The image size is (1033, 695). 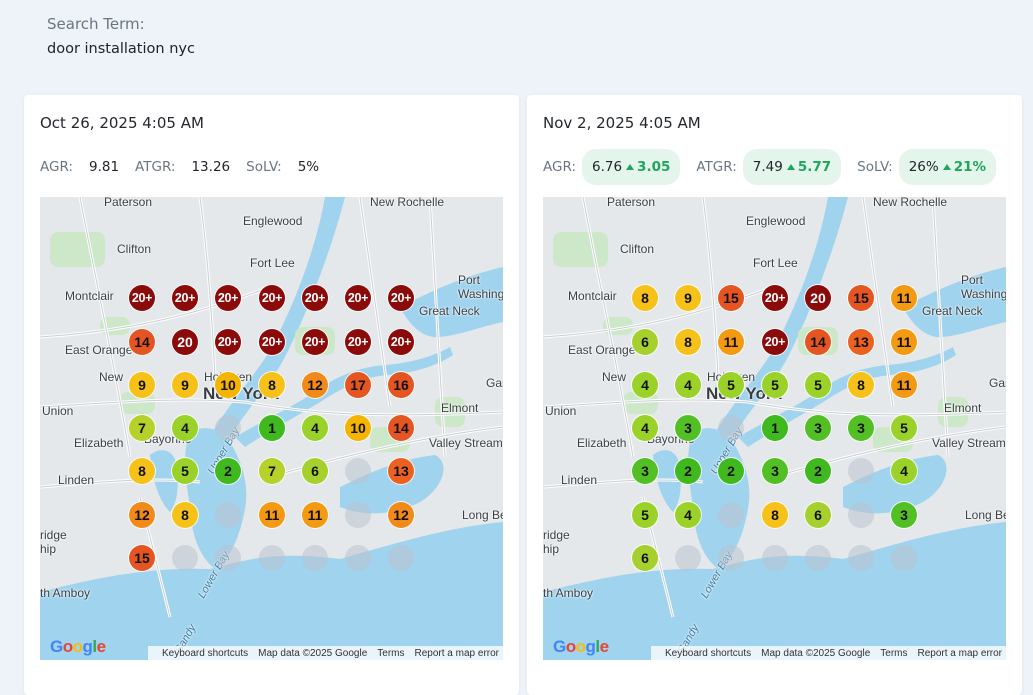 What do you see at coordinates (401, 385) in the screenshot?
I see `grid-point-rank: 16` at bounding box center [401, 385].